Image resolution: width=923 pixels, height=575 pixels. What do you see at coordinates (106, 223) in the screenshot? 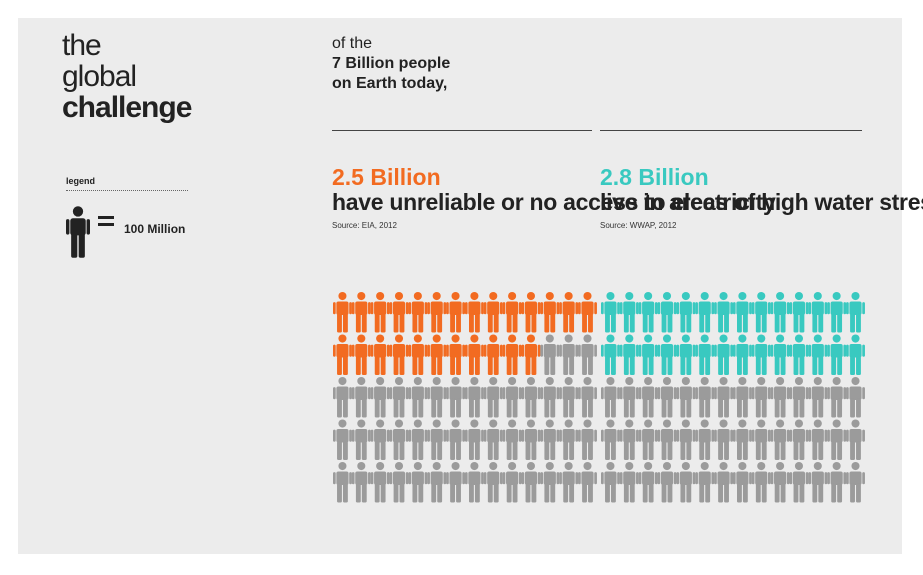
I see `equals-sign` at bounding box center [106, 223].